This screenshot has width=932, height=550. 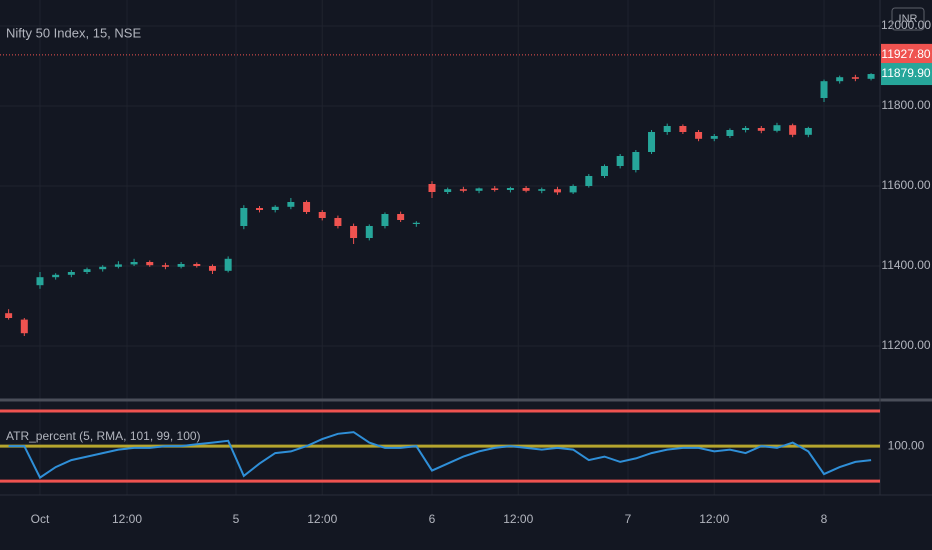 What do you see at coordinates (906, 445) in the screenshot?
I see `y-tick-label: 100.00` at bounding box center [906, 445].